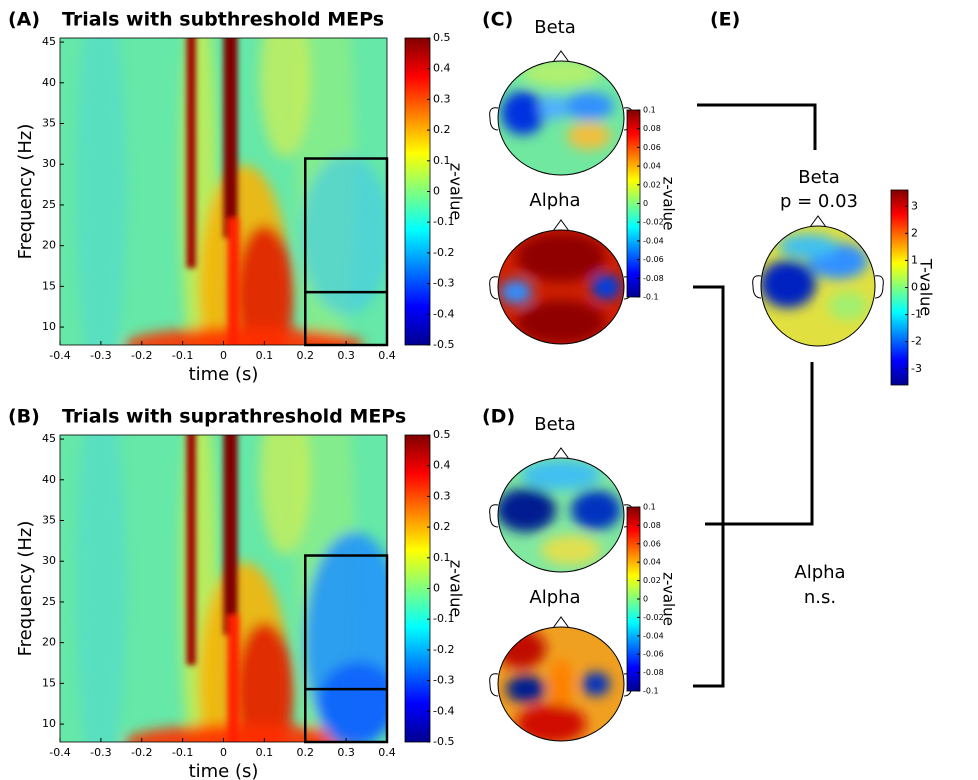  I want to click on stat-band: Beta, so click(819, 177).